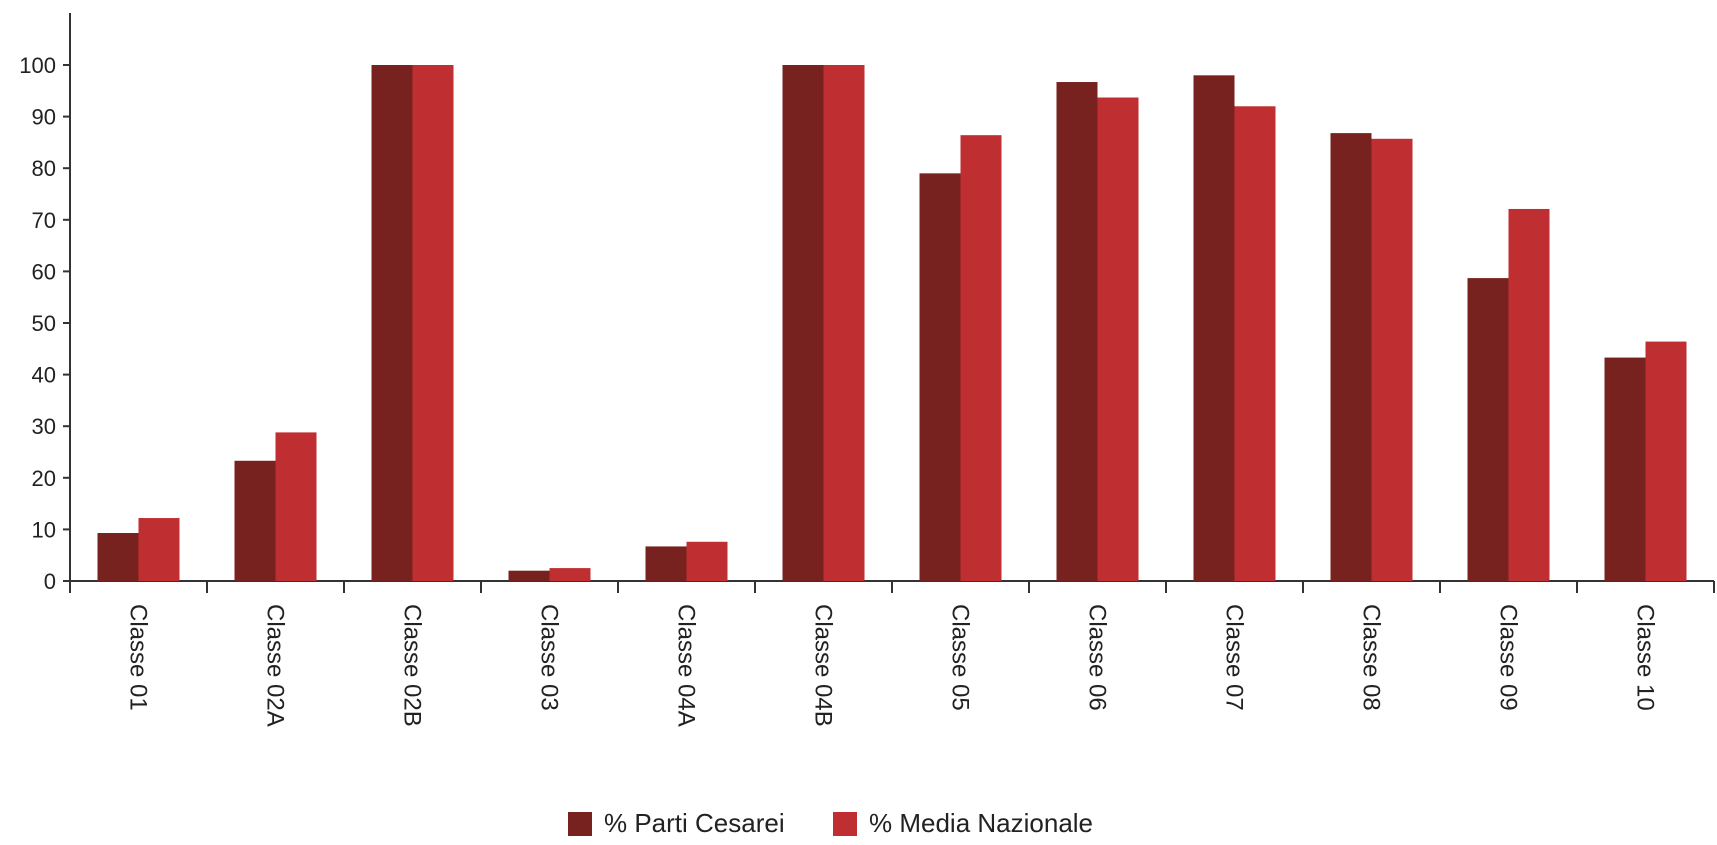 The height and width of the screenshot is (845, 1717). I want to click on y-tick-label: 50, so click(44, 323).